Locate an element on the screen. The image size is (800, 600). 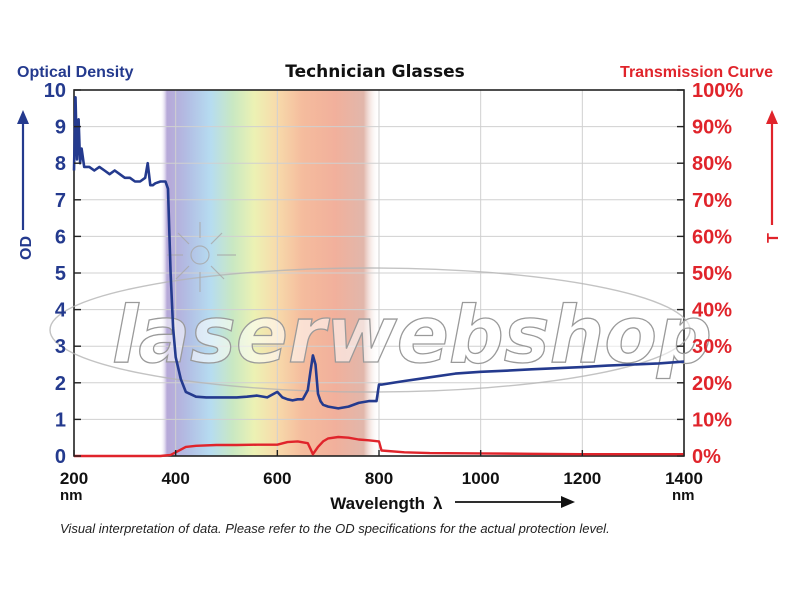
left-tick-label: 4 is located at coordinates (61, 311).